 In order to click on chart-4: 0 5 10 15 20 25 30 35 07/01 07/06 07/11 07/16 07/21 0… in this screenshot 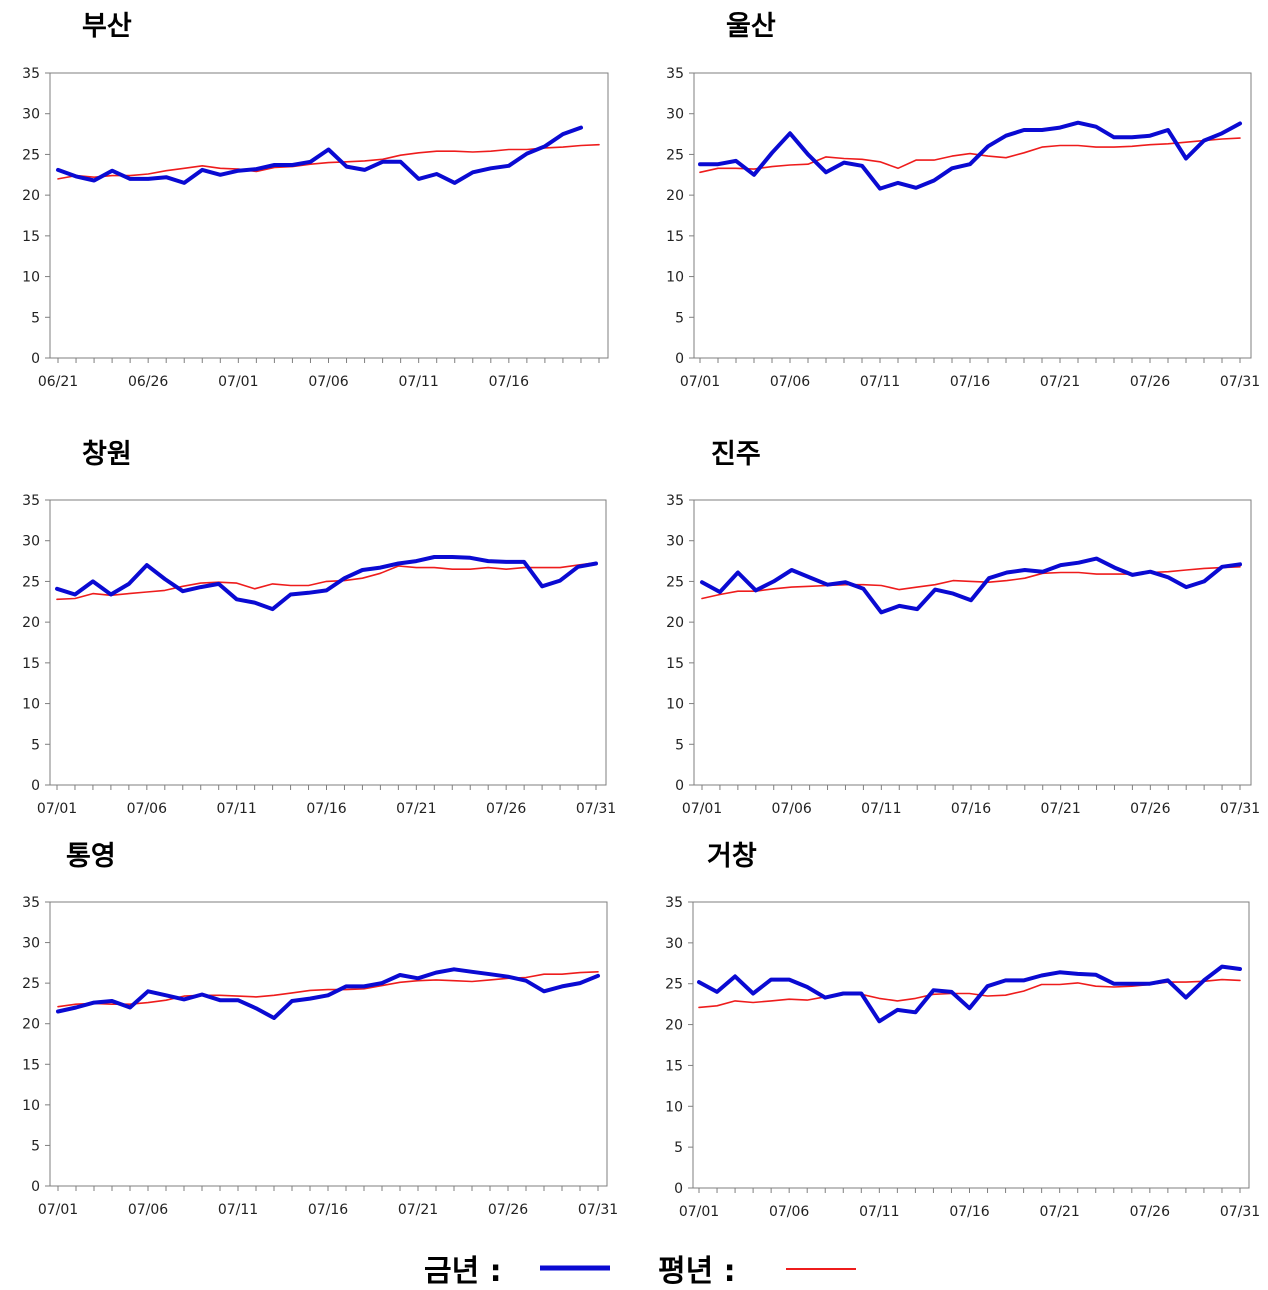, I will do `click(320, 1056)`.